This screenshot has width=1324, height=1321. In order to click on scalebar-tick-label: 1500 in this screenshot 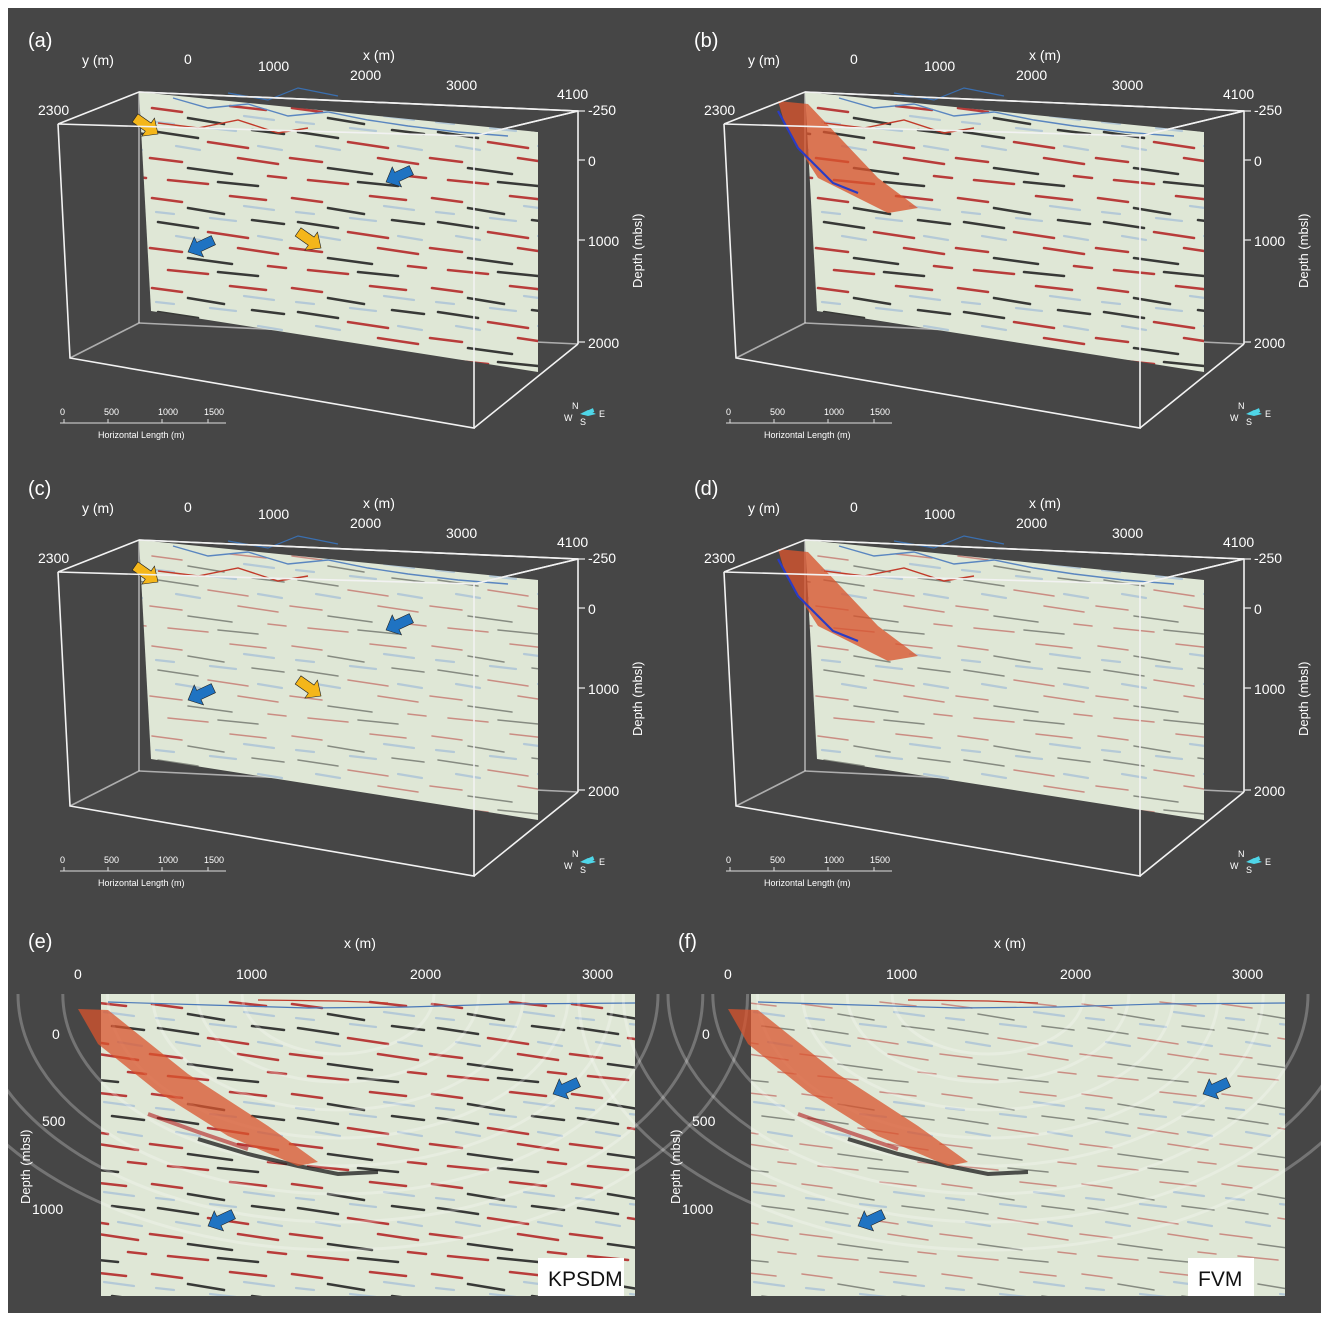, I will do `click(880, 860)`.